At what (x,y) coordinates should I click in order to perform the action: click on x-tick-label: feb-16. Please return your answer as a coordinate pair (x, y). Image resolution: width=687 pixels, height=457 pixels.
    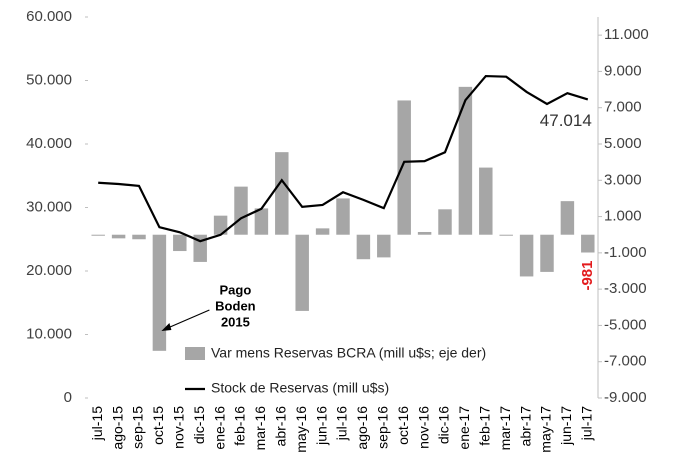
    Looking at the image, I should click on (240, 426).